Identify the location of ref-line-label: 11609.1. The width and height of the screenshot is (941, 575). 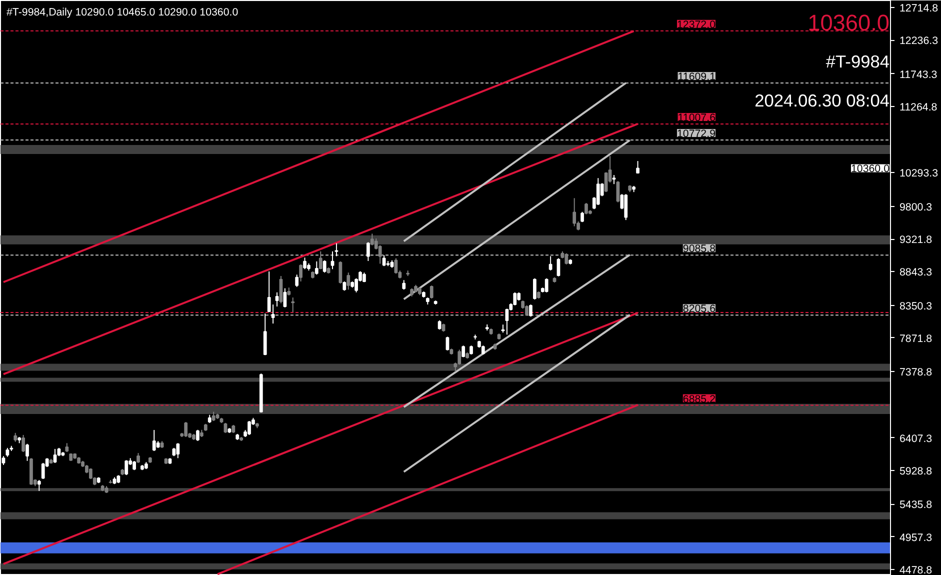
(697, 76).